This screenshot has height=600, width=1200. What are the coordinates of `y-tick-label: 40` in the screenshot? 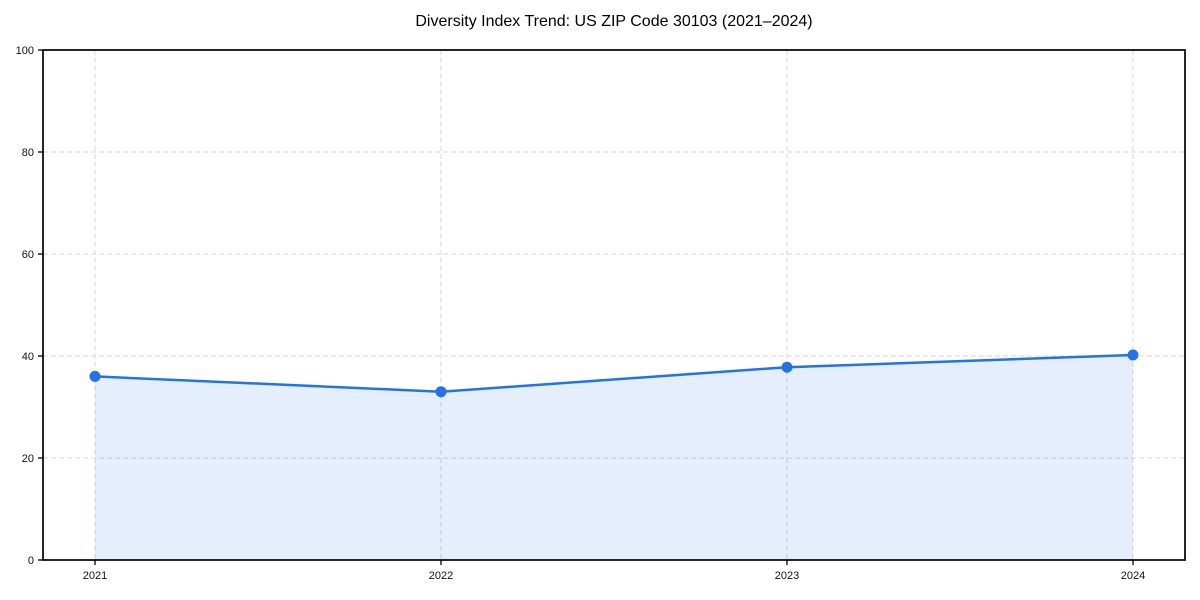 It's located at (28, 357).